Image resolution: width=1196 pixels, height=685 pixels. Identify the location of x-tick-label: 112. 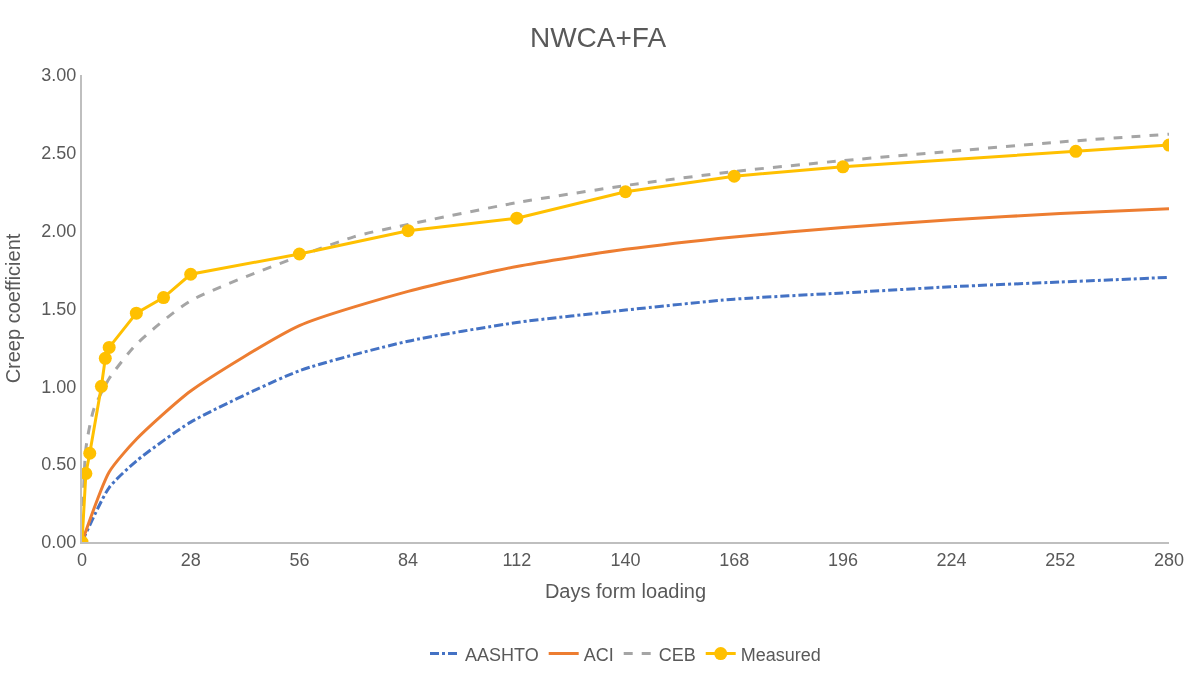
(517, 559).